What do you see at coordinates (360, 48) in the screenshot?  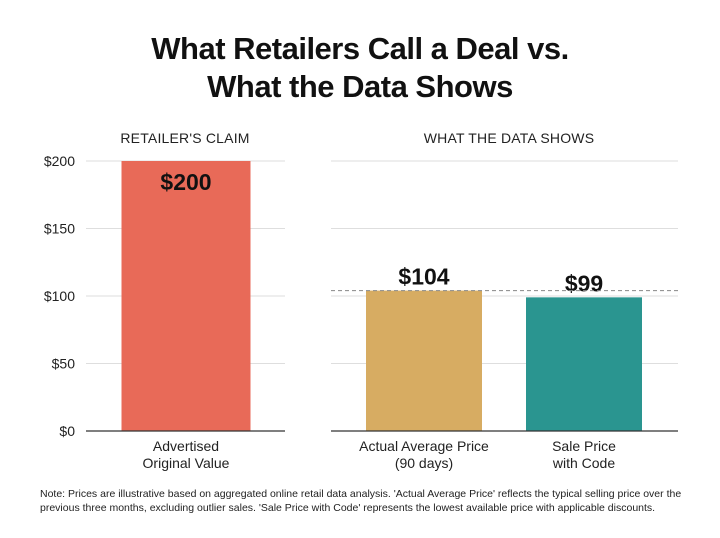 I see `chart-title-line-1: What Retailers Call a Deal vs.` at bounding box center [360, 48].